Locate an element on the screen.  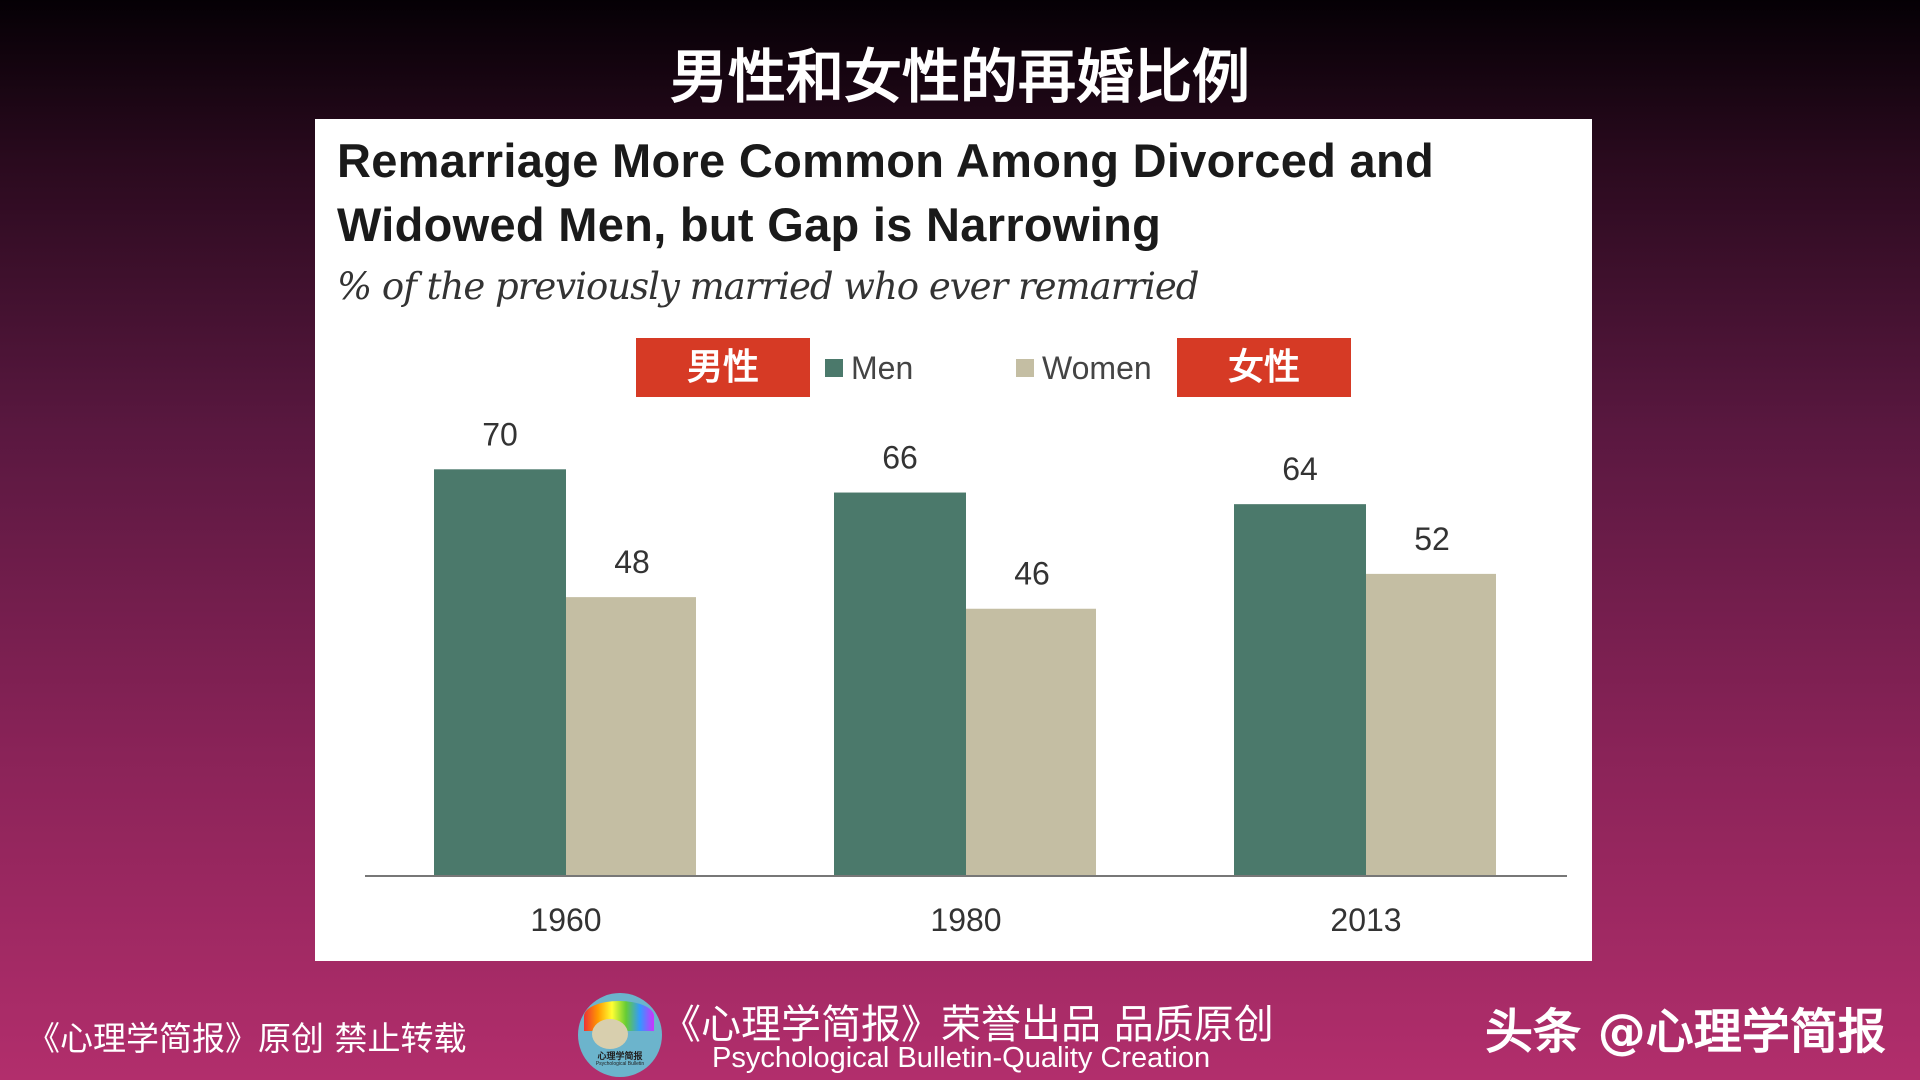
legend-swatch-women is located at coordinates (1025, 368).